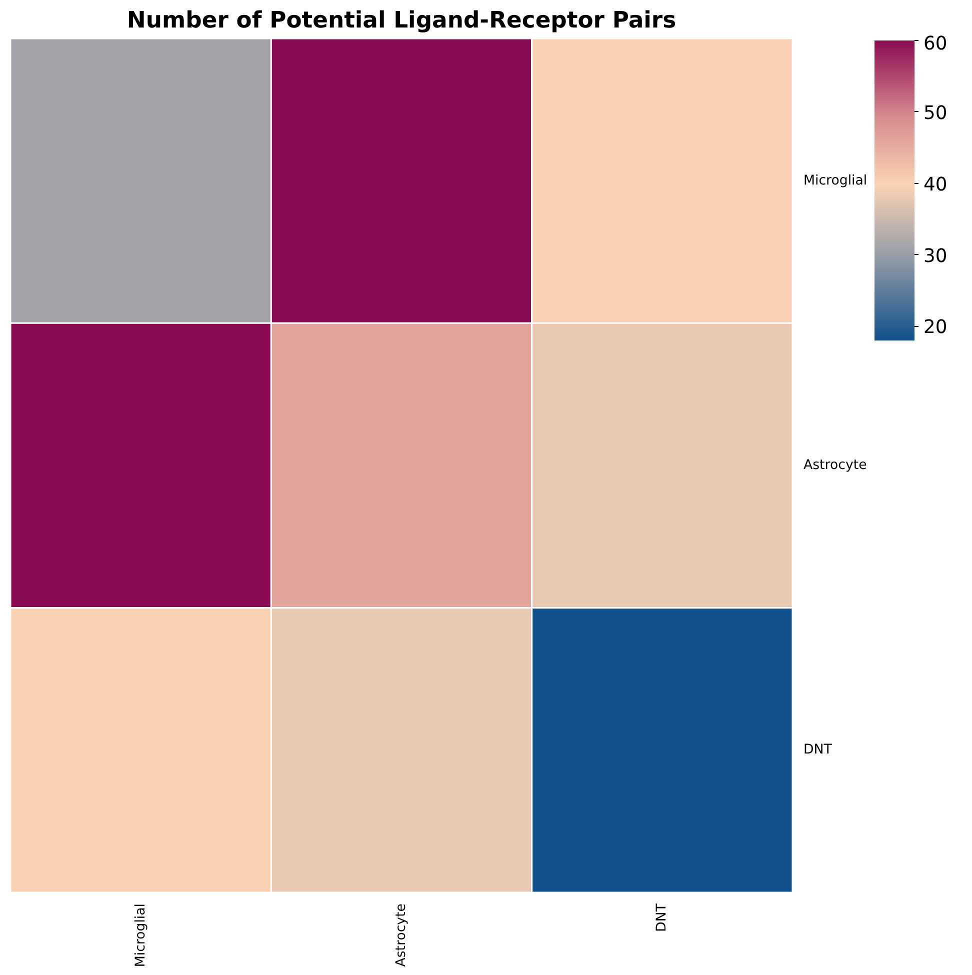 This screenshot has height=975, width=972. What do you see at coordinates (936, 185) in the screenshot?
I see `color-bar-label: 40` at bounding box center [936, 185].